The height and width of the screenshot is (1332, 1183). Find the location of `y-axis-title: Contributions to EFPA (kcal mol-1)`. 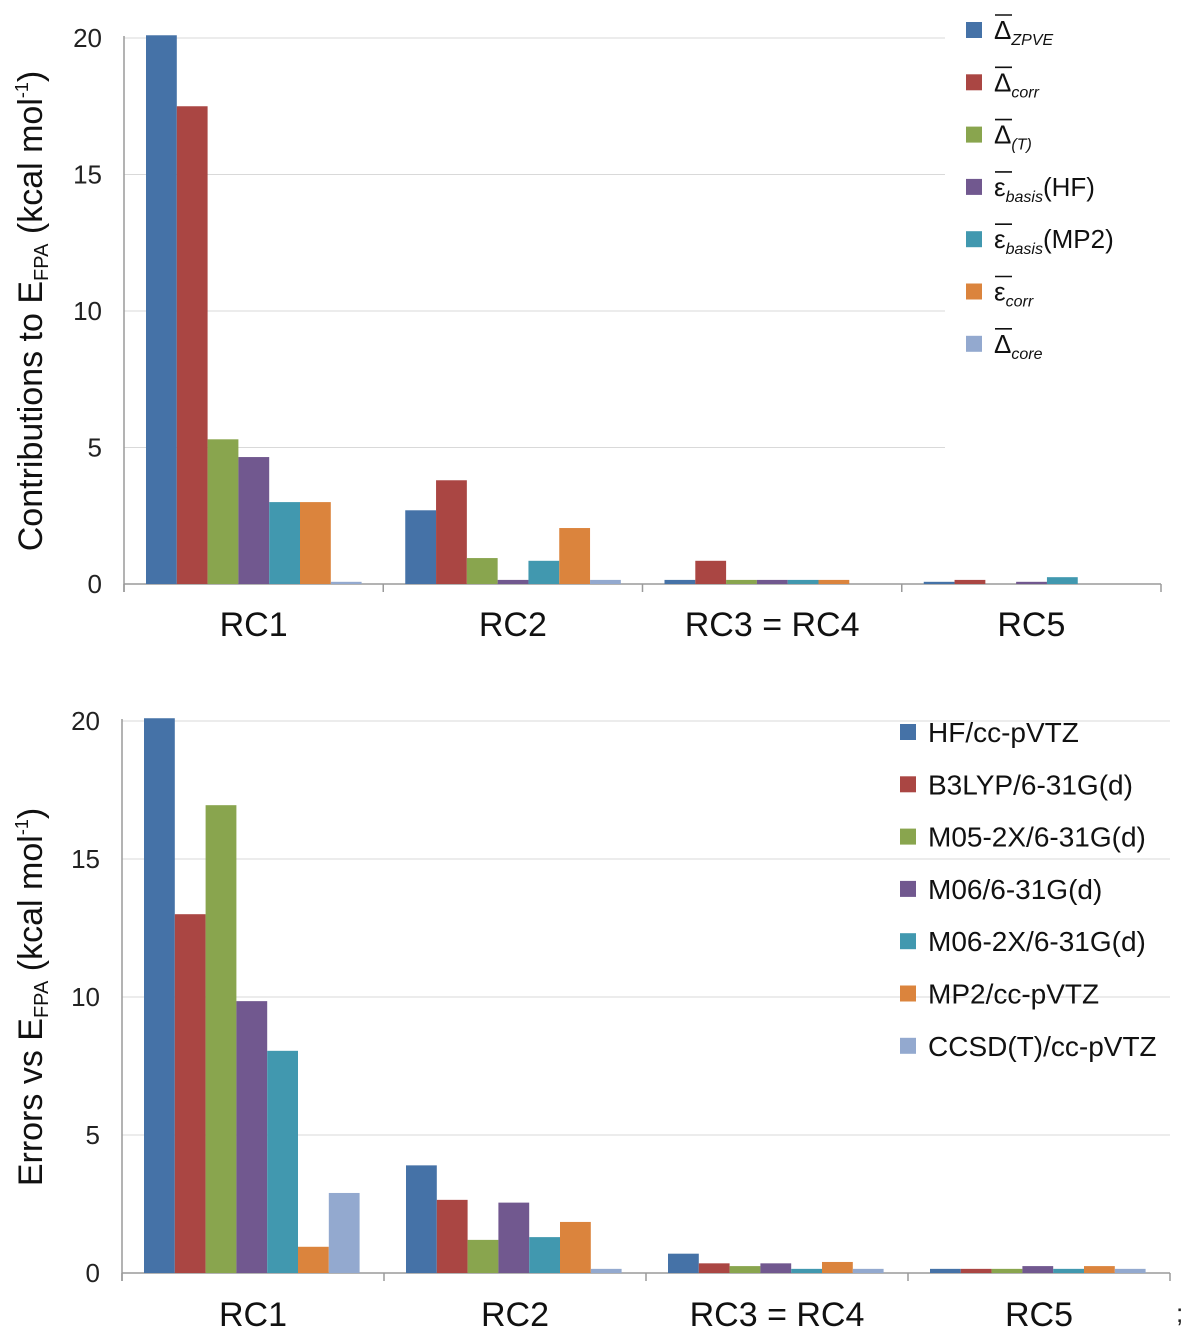

y-axis-title: Contributions to EFPA (kcal mol-1) is located at coordinates (32, 311).